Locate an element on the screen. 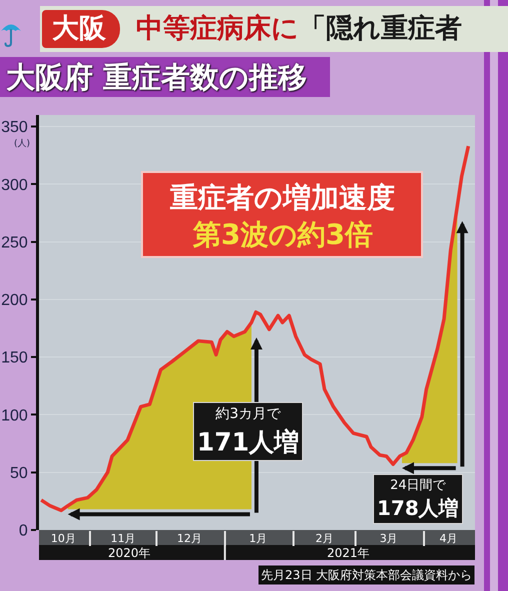 This screenshot has height=591, width=508. y-tick-label: 0 is located at coordinates (23, 531).